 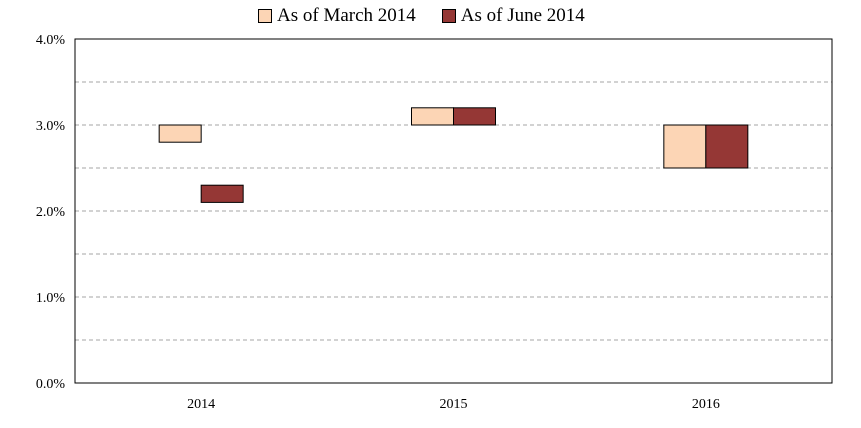 What do you see at coordinates (265, 16) in the screenshot?
I see `legend-swatch-march` at bounding box center [265, 16].